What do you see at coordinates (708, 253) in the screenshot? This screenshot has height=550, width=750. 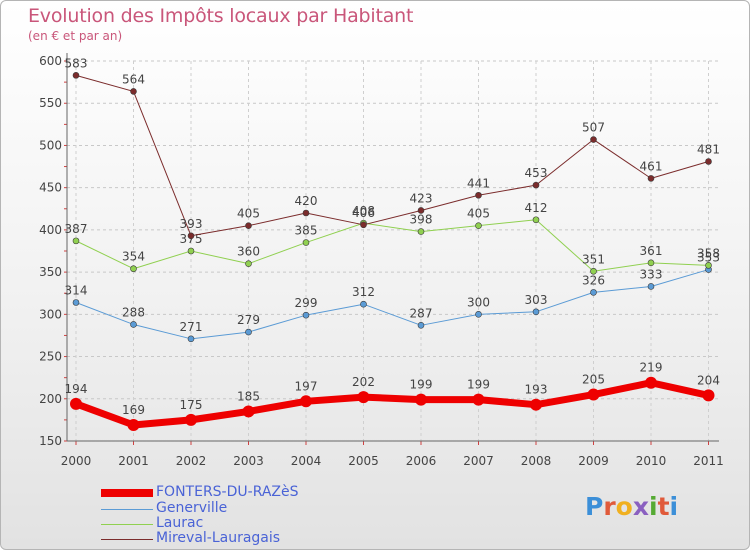 I see `data-label-laurac: 358` at bounding box center [708, 253].